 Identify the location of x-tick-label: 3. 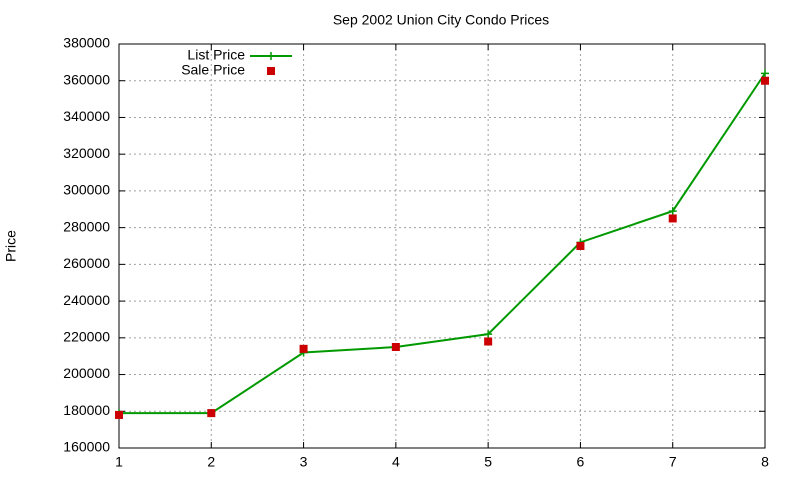
(304, 462).